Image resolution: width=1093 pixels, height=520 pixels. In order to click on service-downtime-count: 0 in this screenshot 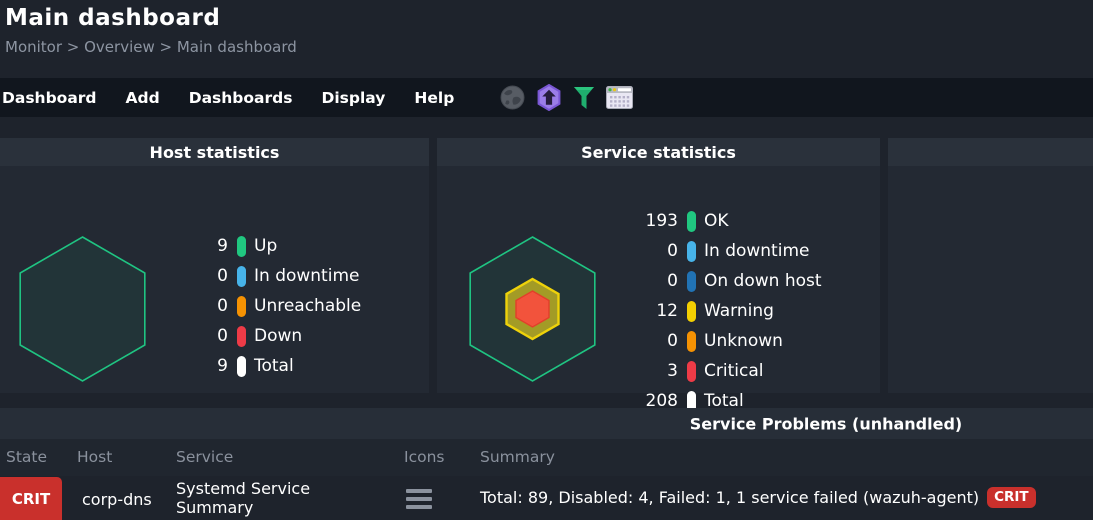, I will do `click(672, 251)`.